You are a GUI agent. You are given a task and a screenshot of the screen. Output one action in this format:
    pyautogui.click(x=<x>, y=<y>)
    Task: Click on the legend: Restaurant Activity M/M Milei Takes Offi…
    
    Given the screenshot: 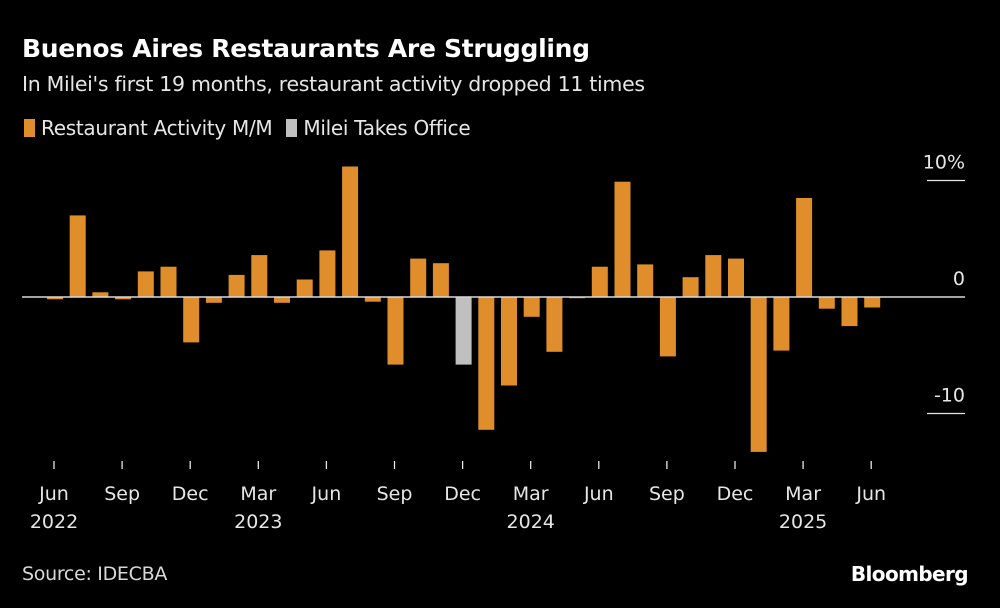 What is the action you would take?
    pyautogui.click(x=254, y=128)
    